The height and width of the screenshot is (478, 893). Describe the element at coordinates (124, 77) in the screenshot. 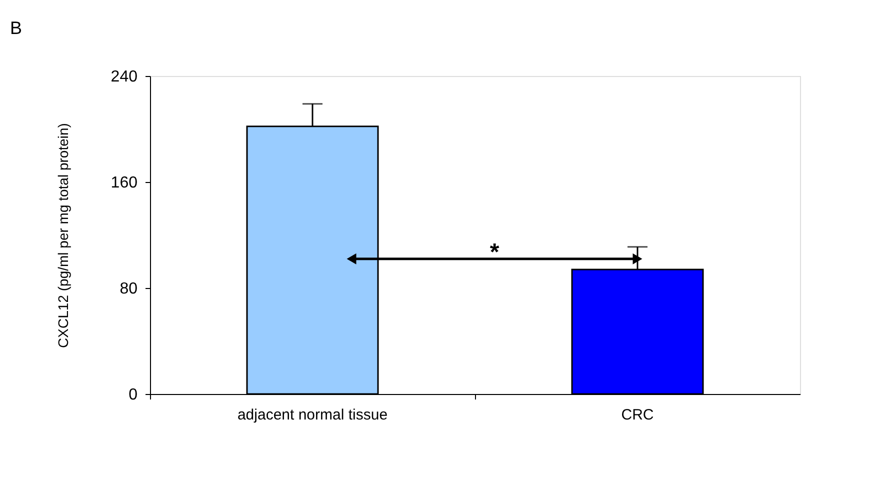

I see `y-tick-label: 240` at that location.